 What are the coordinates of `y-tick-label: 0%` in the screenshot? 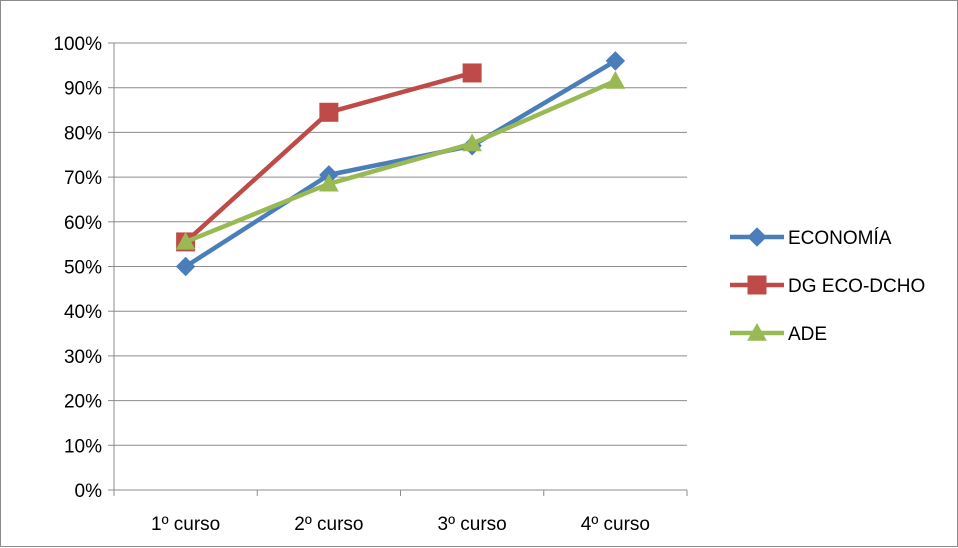 It's located at (89, 491).